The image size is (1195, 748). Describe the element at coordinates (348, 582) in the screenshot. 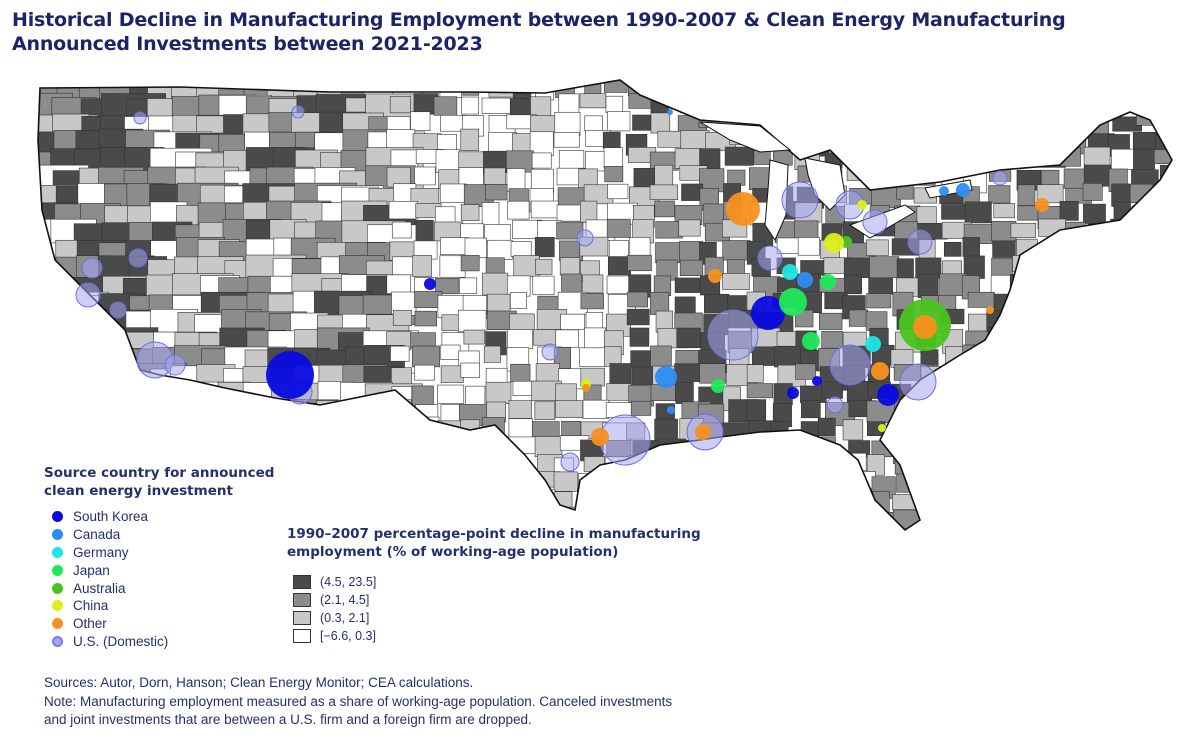

I see `legend-bin-label: (4.5, 23.5]` at that location.